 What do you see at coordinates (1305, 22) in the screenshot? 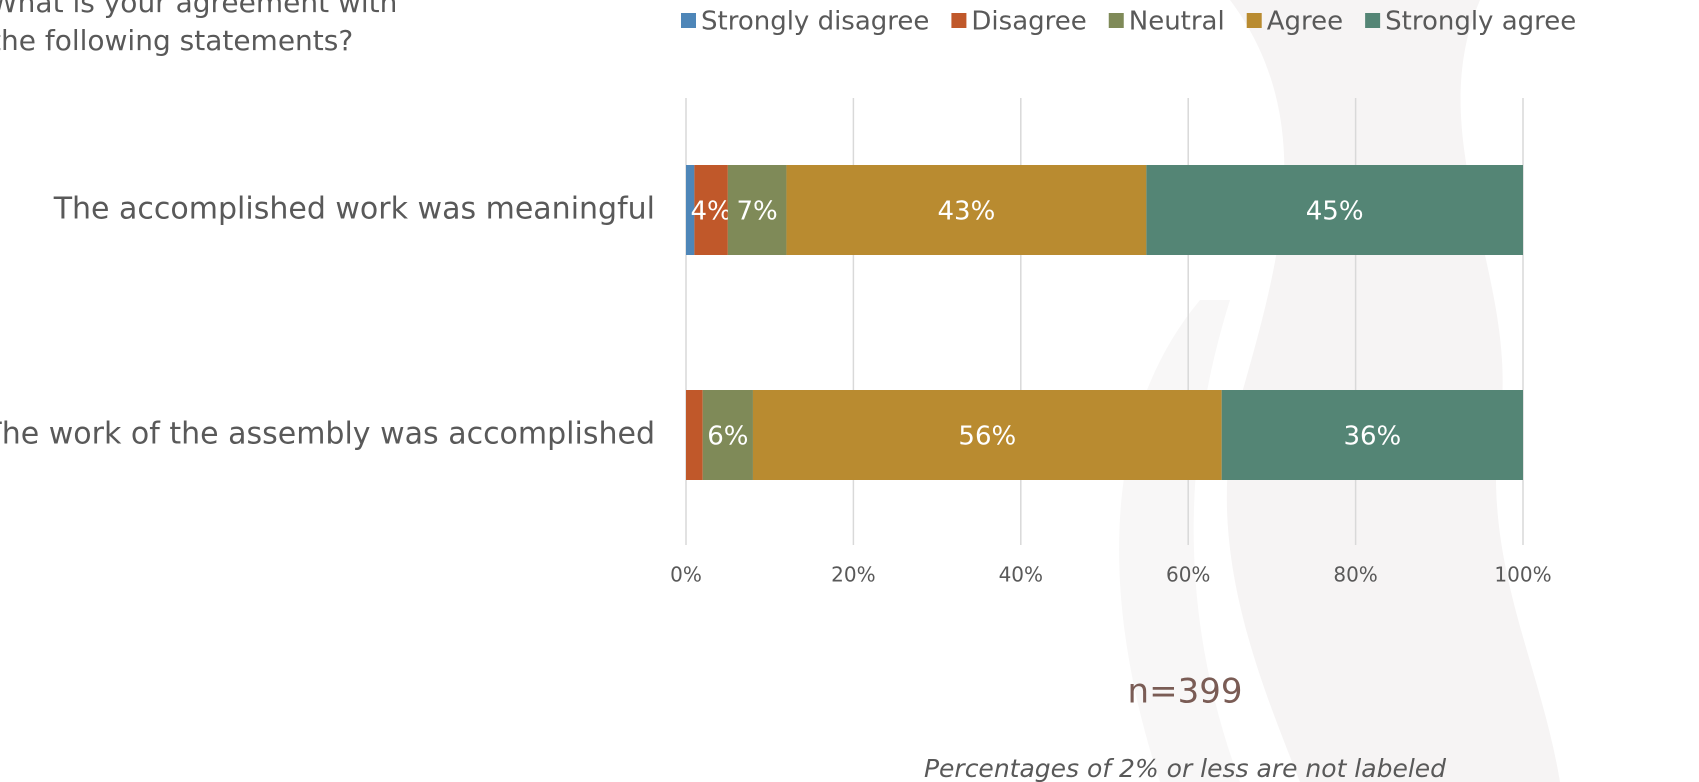
I see `legend-label: Agree` at bounding box center [1305, 22].